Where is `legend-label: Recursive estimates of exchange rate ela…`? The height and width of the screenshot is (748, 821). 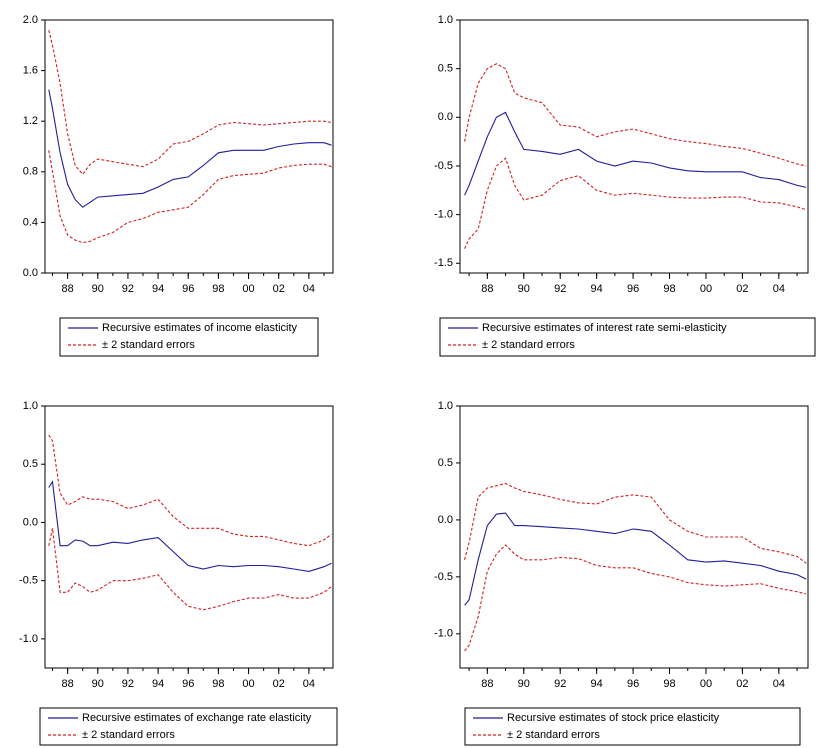
legend-label: Recursive estimates of exchange rate ela… is located at coordinates (197, 718).